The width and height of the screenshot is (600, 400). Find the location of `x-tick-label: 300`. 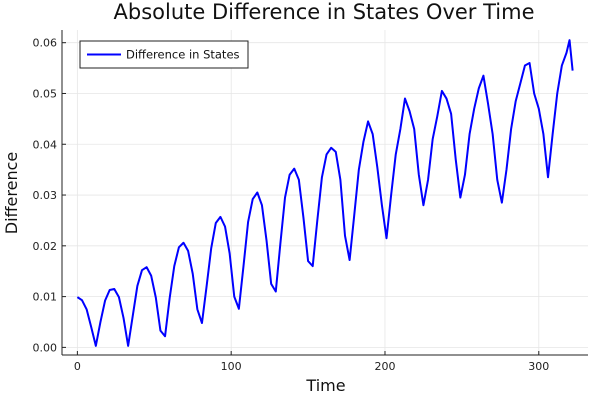

x-tick-label: 300 is located at coordinates (538, 366).